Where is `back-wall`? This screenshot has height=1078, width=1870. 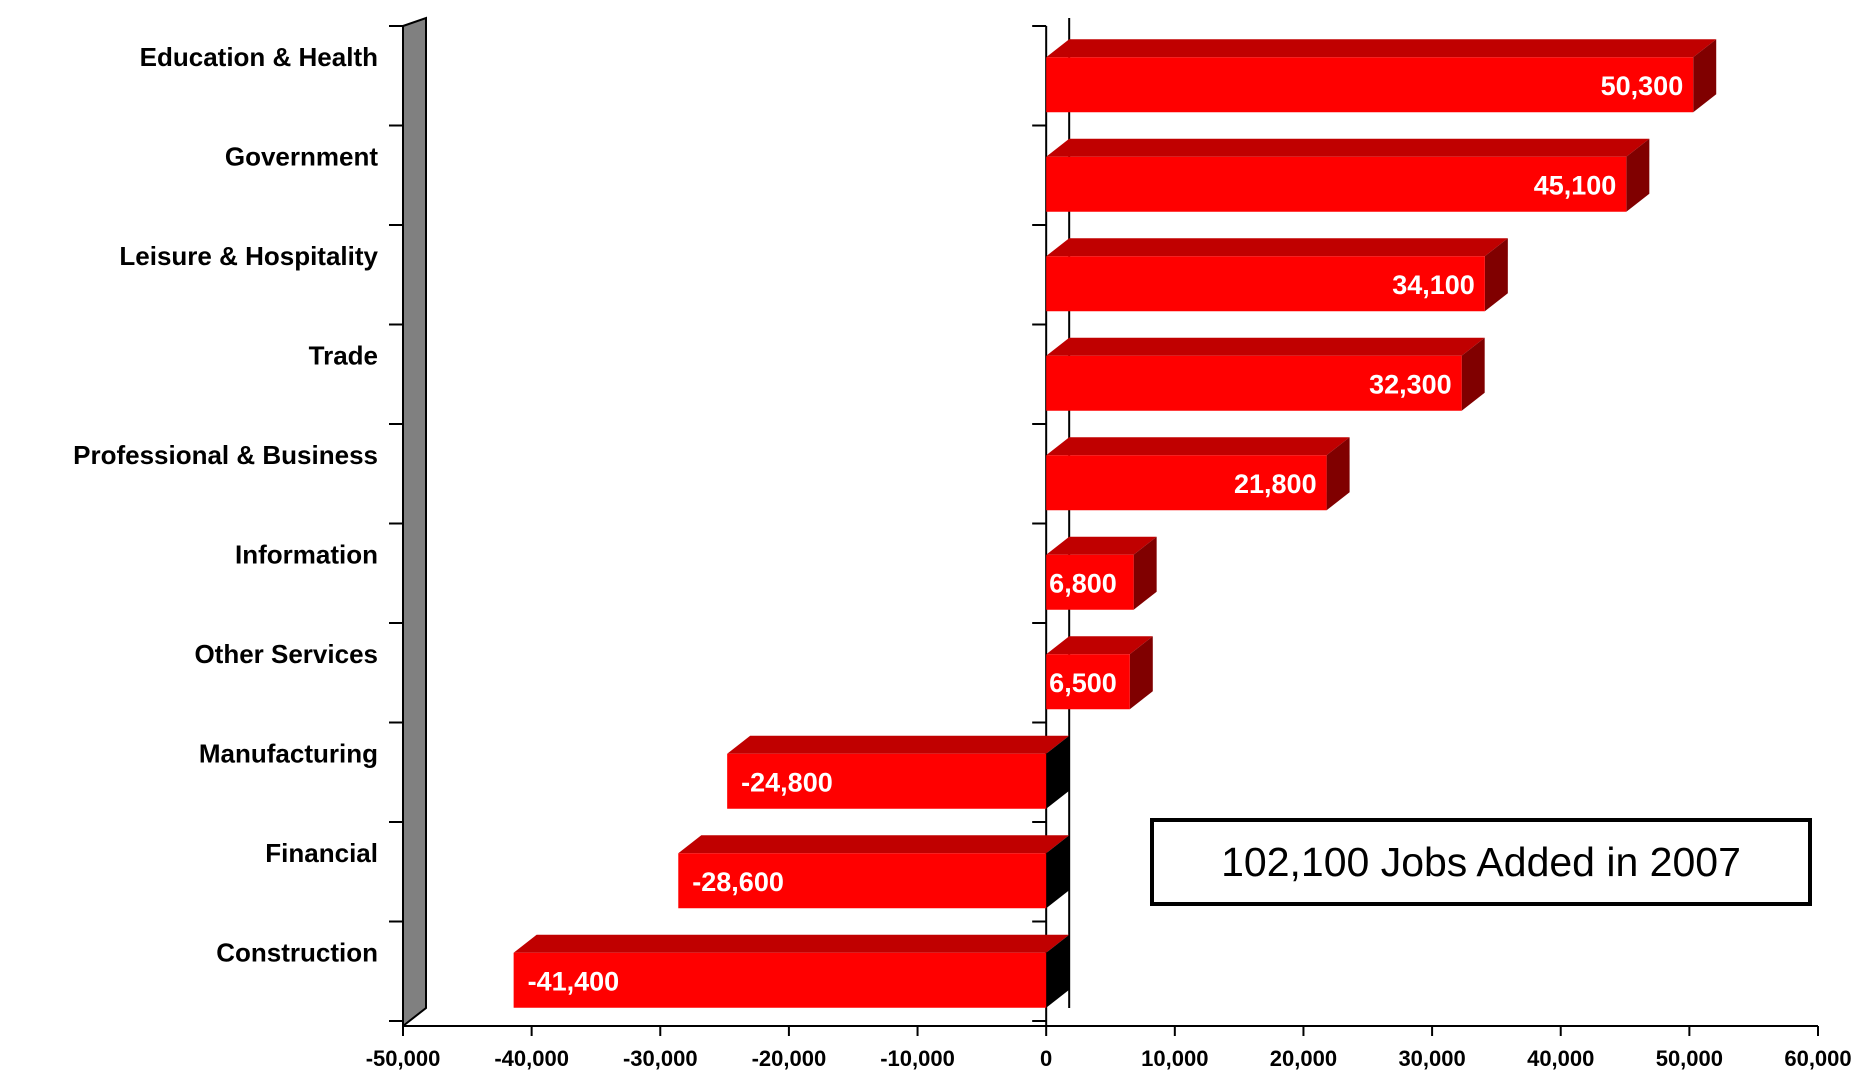 back-wall is located at coordinates (414, 522).